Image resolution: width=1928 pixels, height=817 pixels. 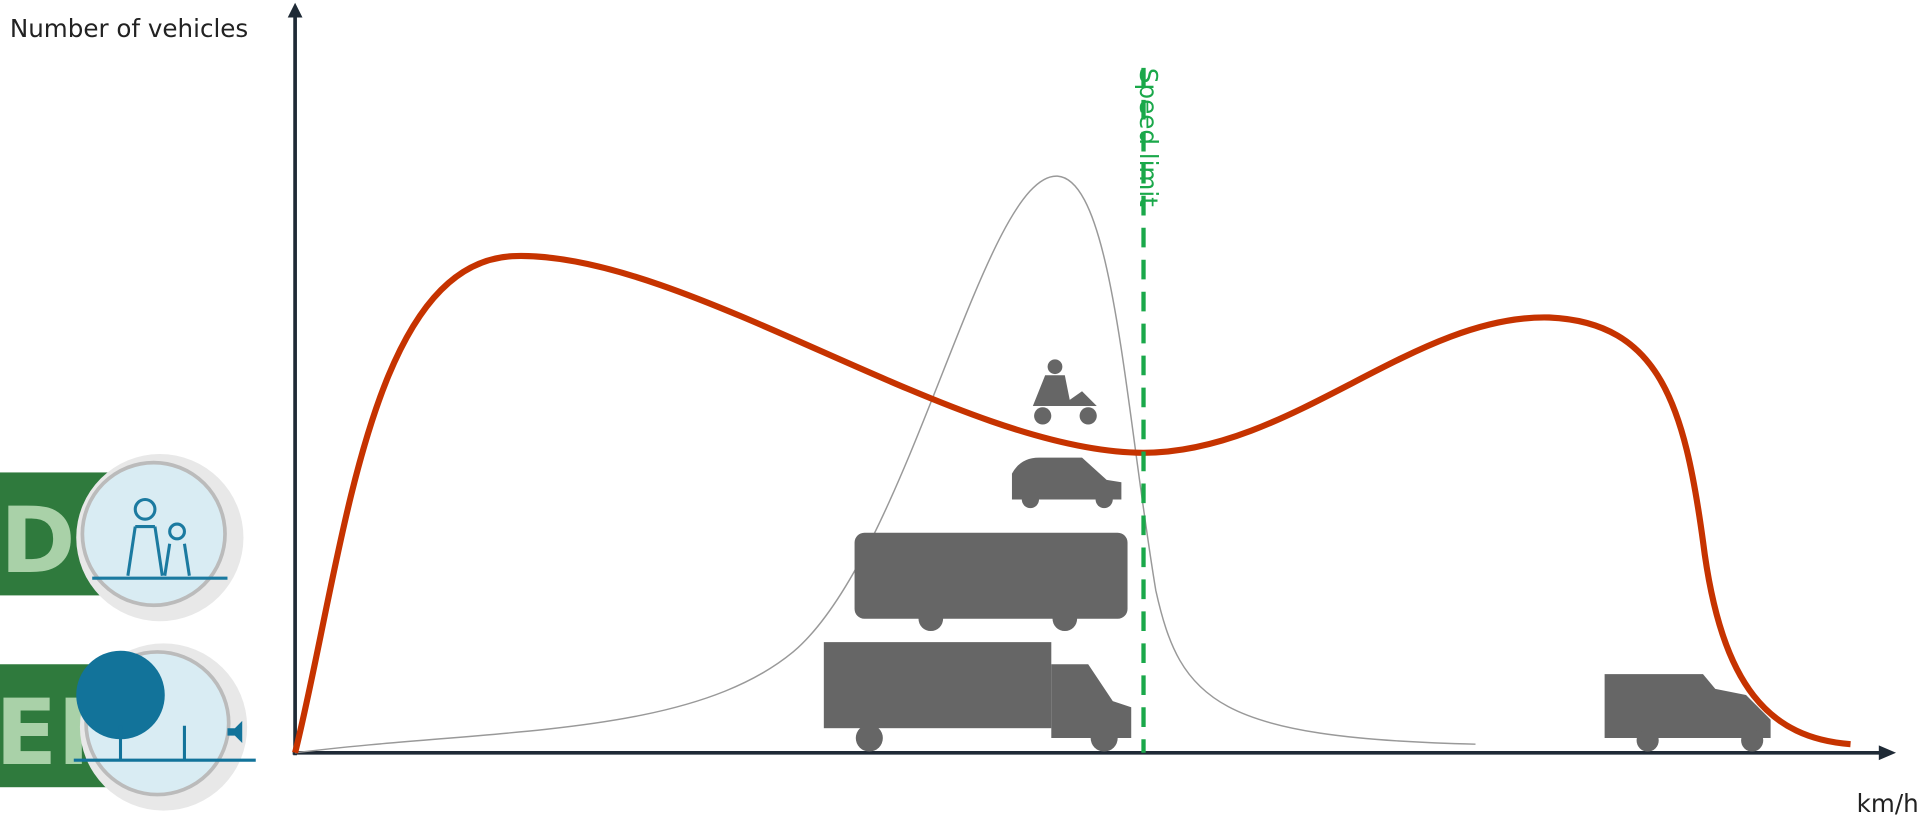 I want to click on x-axis-label: km/h, so click(x=1888, y=803).